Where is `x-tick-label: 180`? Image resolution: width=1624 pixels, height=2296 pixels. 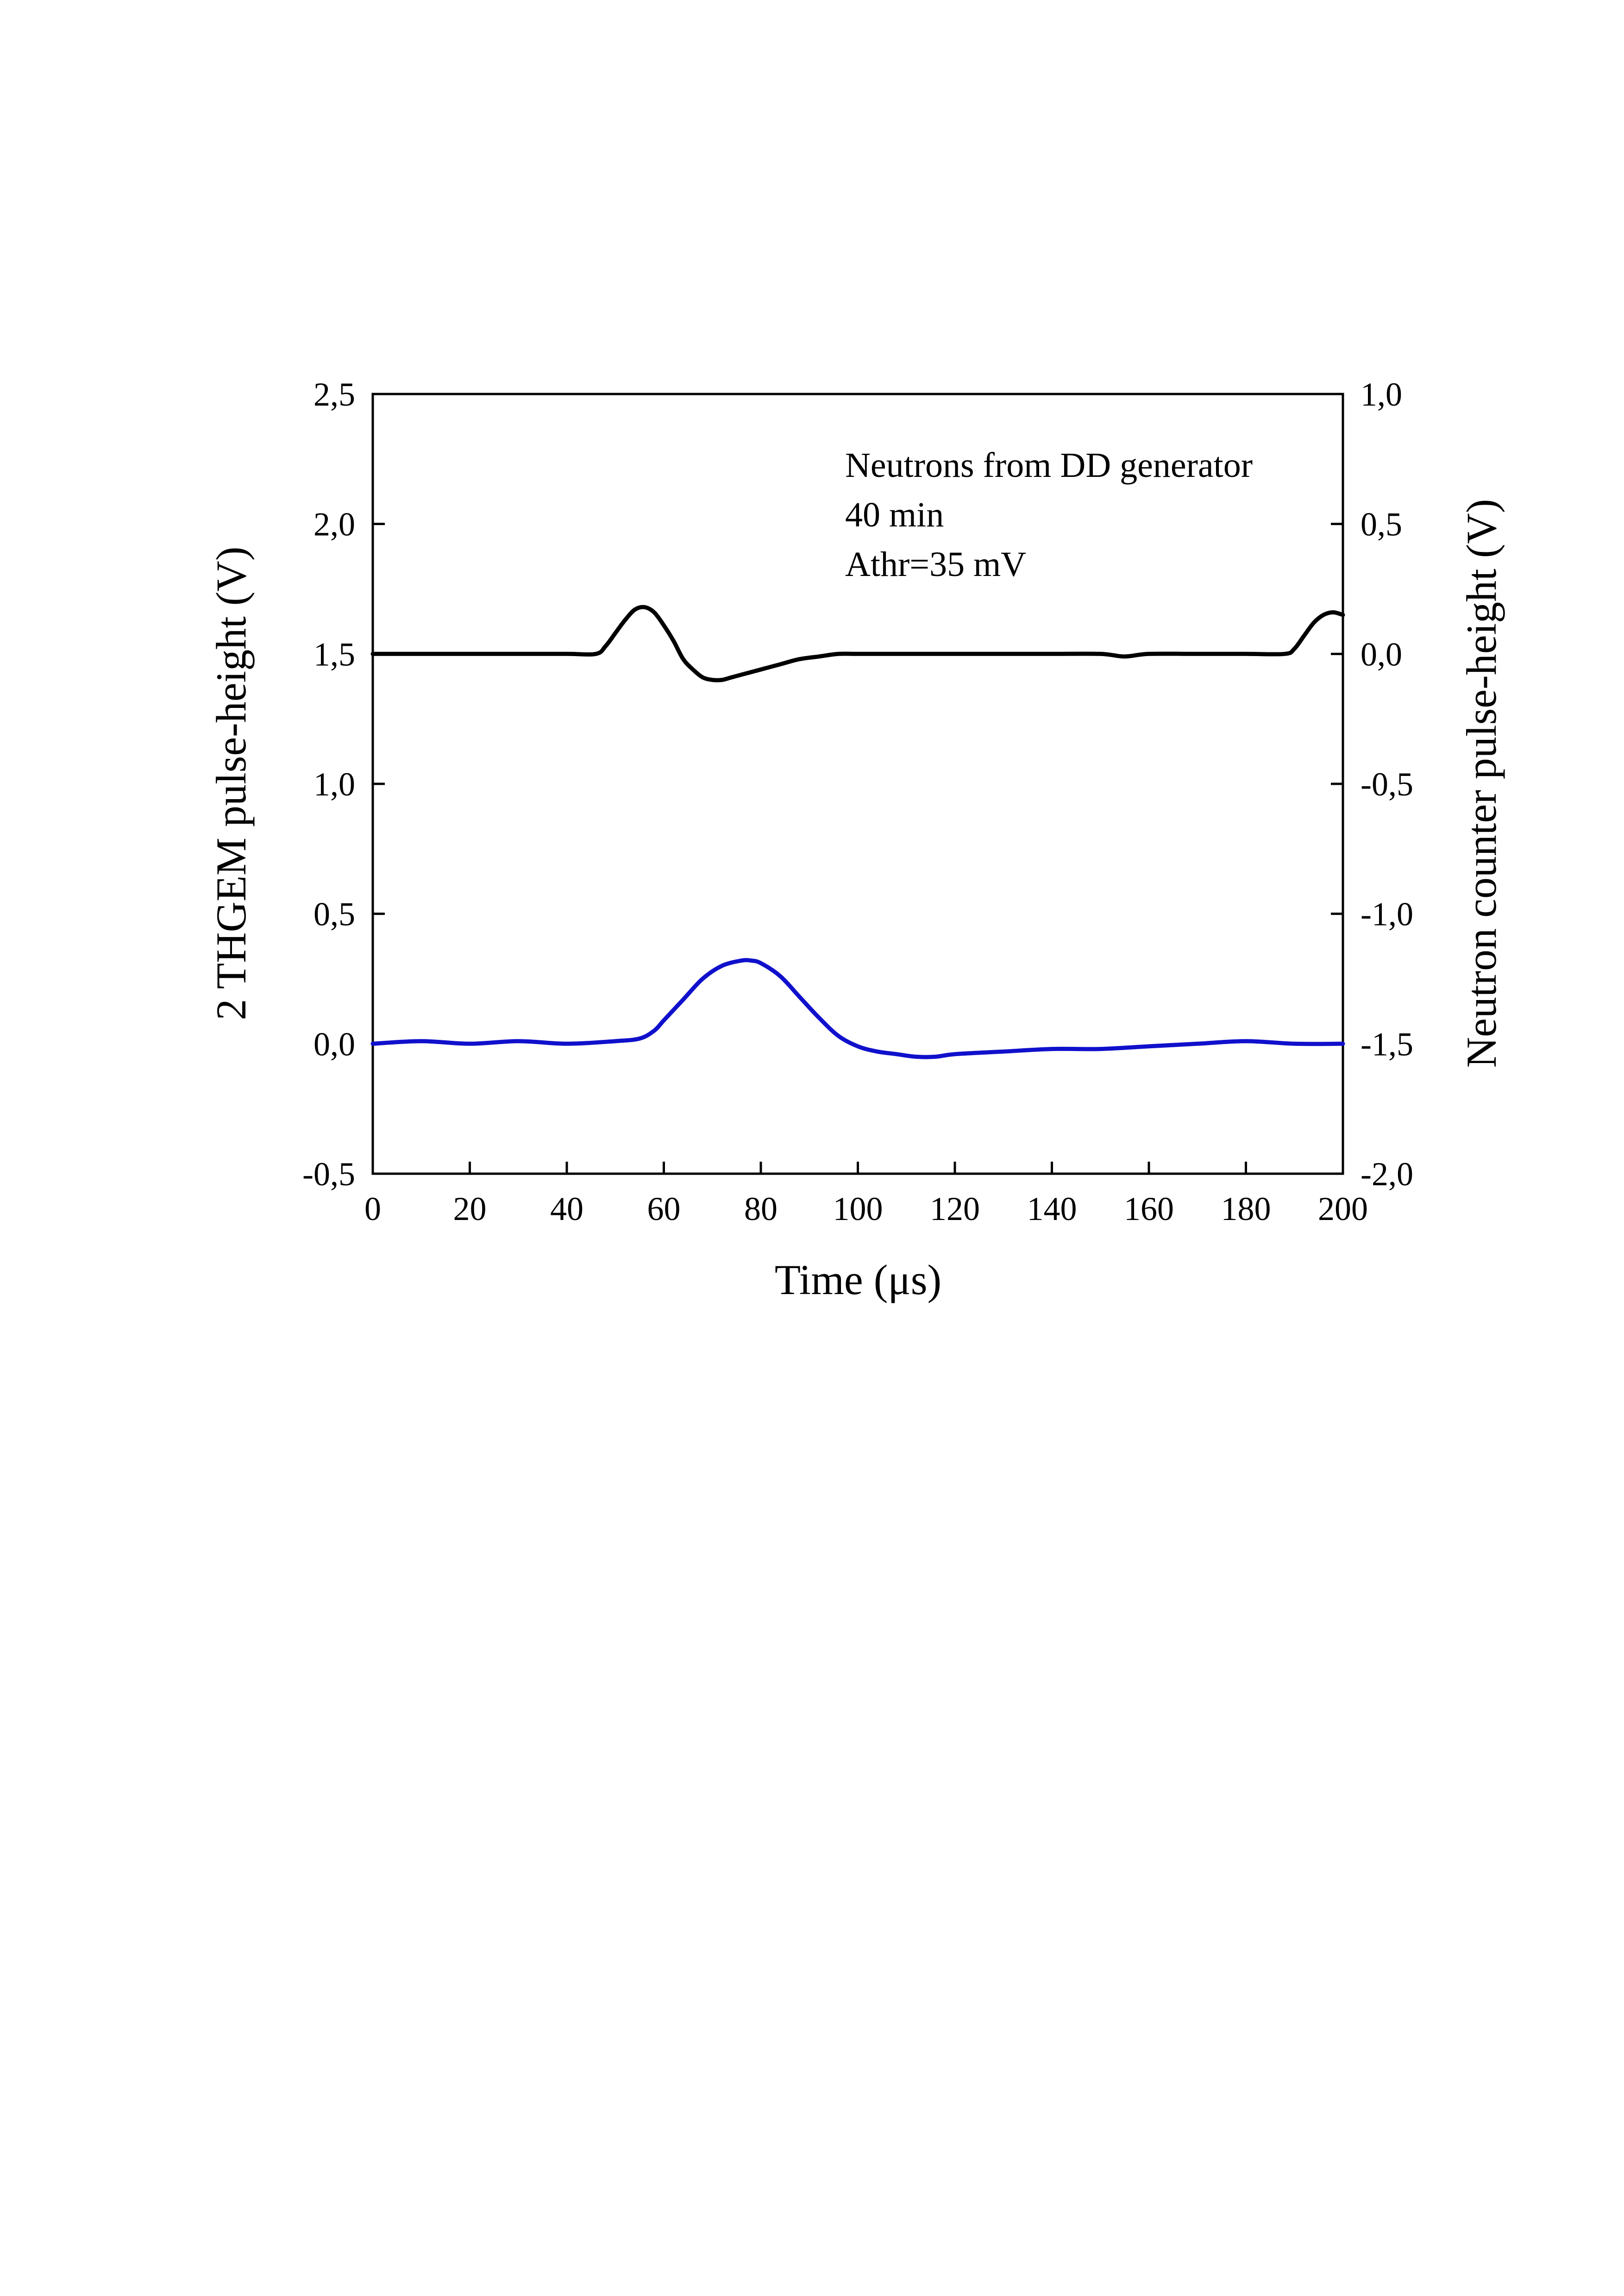 x-tick-label: 180 is located at coordinates (1246, 1208).